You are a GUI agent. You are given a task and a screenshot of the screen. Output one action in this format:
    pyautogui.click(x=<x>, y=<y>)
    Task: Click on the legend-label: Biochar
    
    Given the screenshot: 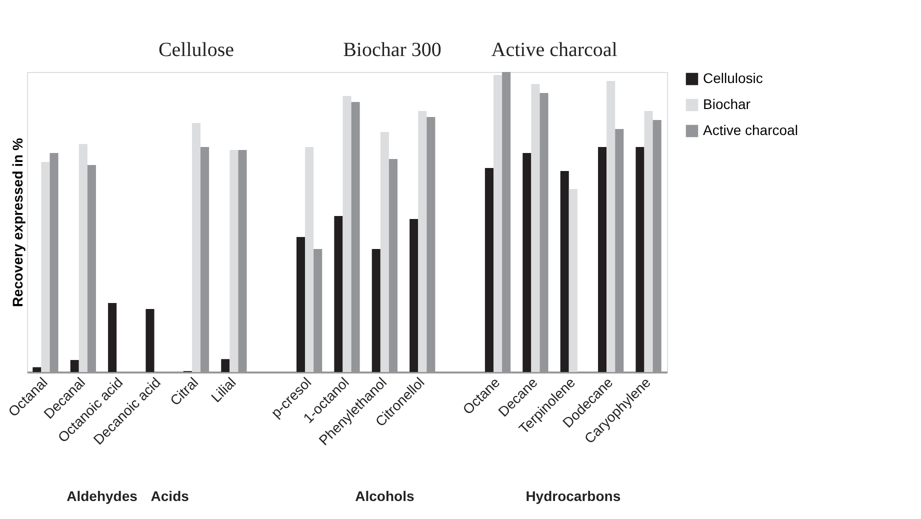 What is the action you would take?
    pyautogui.click(x=727, y=104)
    